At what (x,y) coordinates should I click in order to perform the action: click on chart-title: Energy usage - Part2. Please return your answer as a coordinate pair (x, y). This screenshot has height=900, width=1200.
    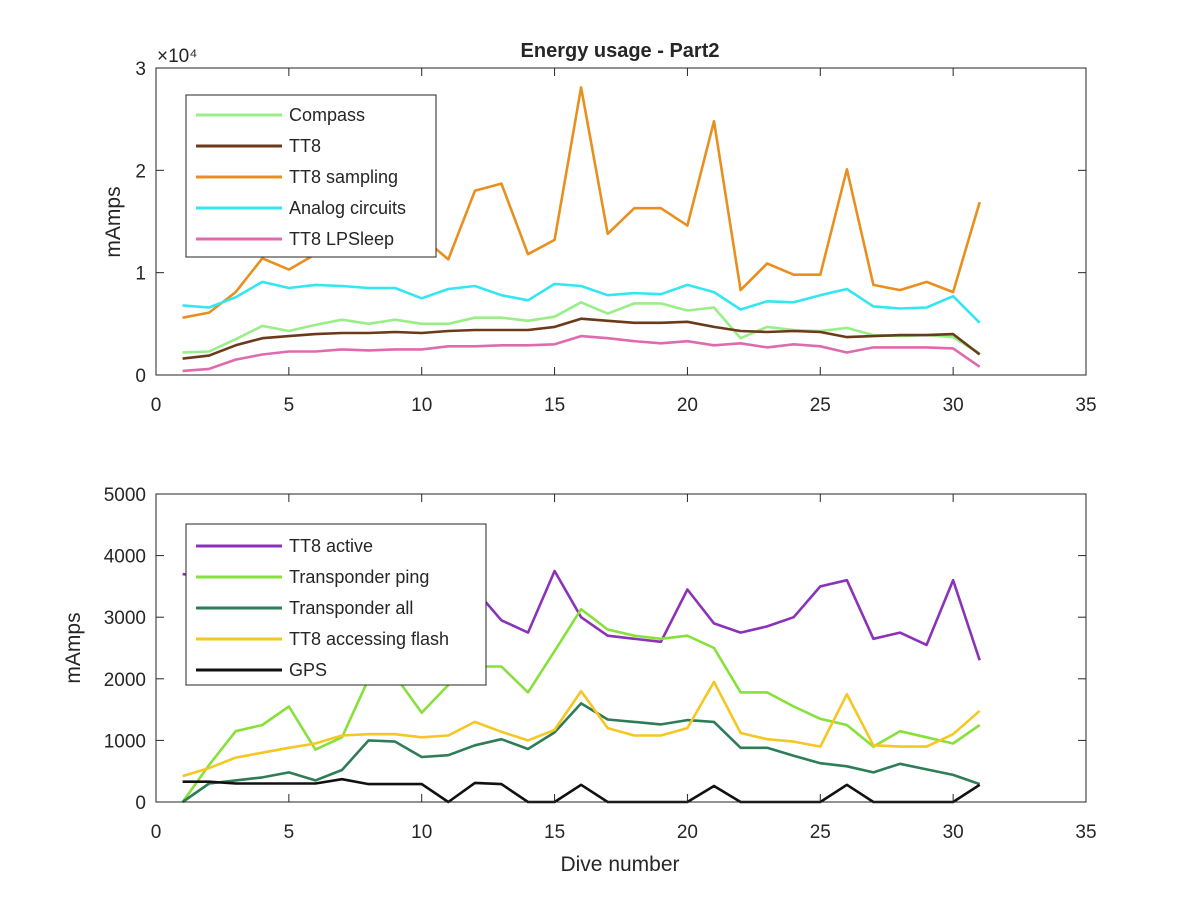
    Looking at the image, I should click on (620, 51).